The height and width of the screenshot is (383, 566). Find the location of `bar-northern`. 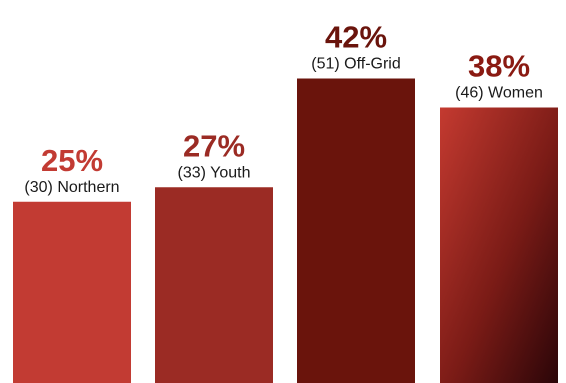

bar-northern is located at coordinates (72, 292).